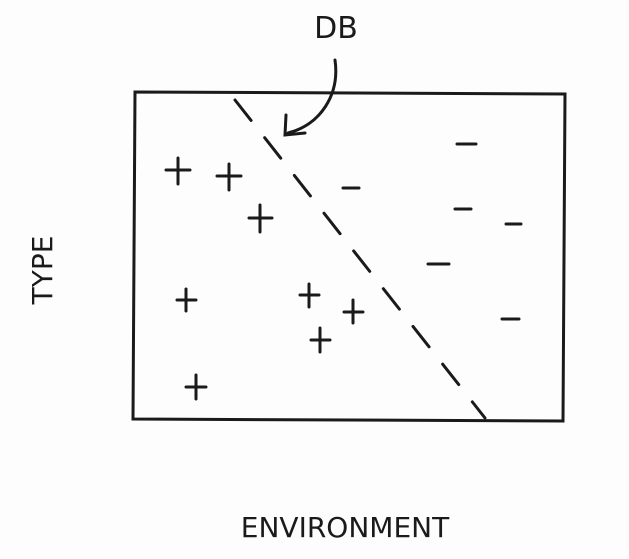 Image resolution: width=629 pixels, height=559 pixels. What do you see at coordinates (312, 96) in the screenshot?
I see `arrow-shaft` at bounding box center [312, 96].